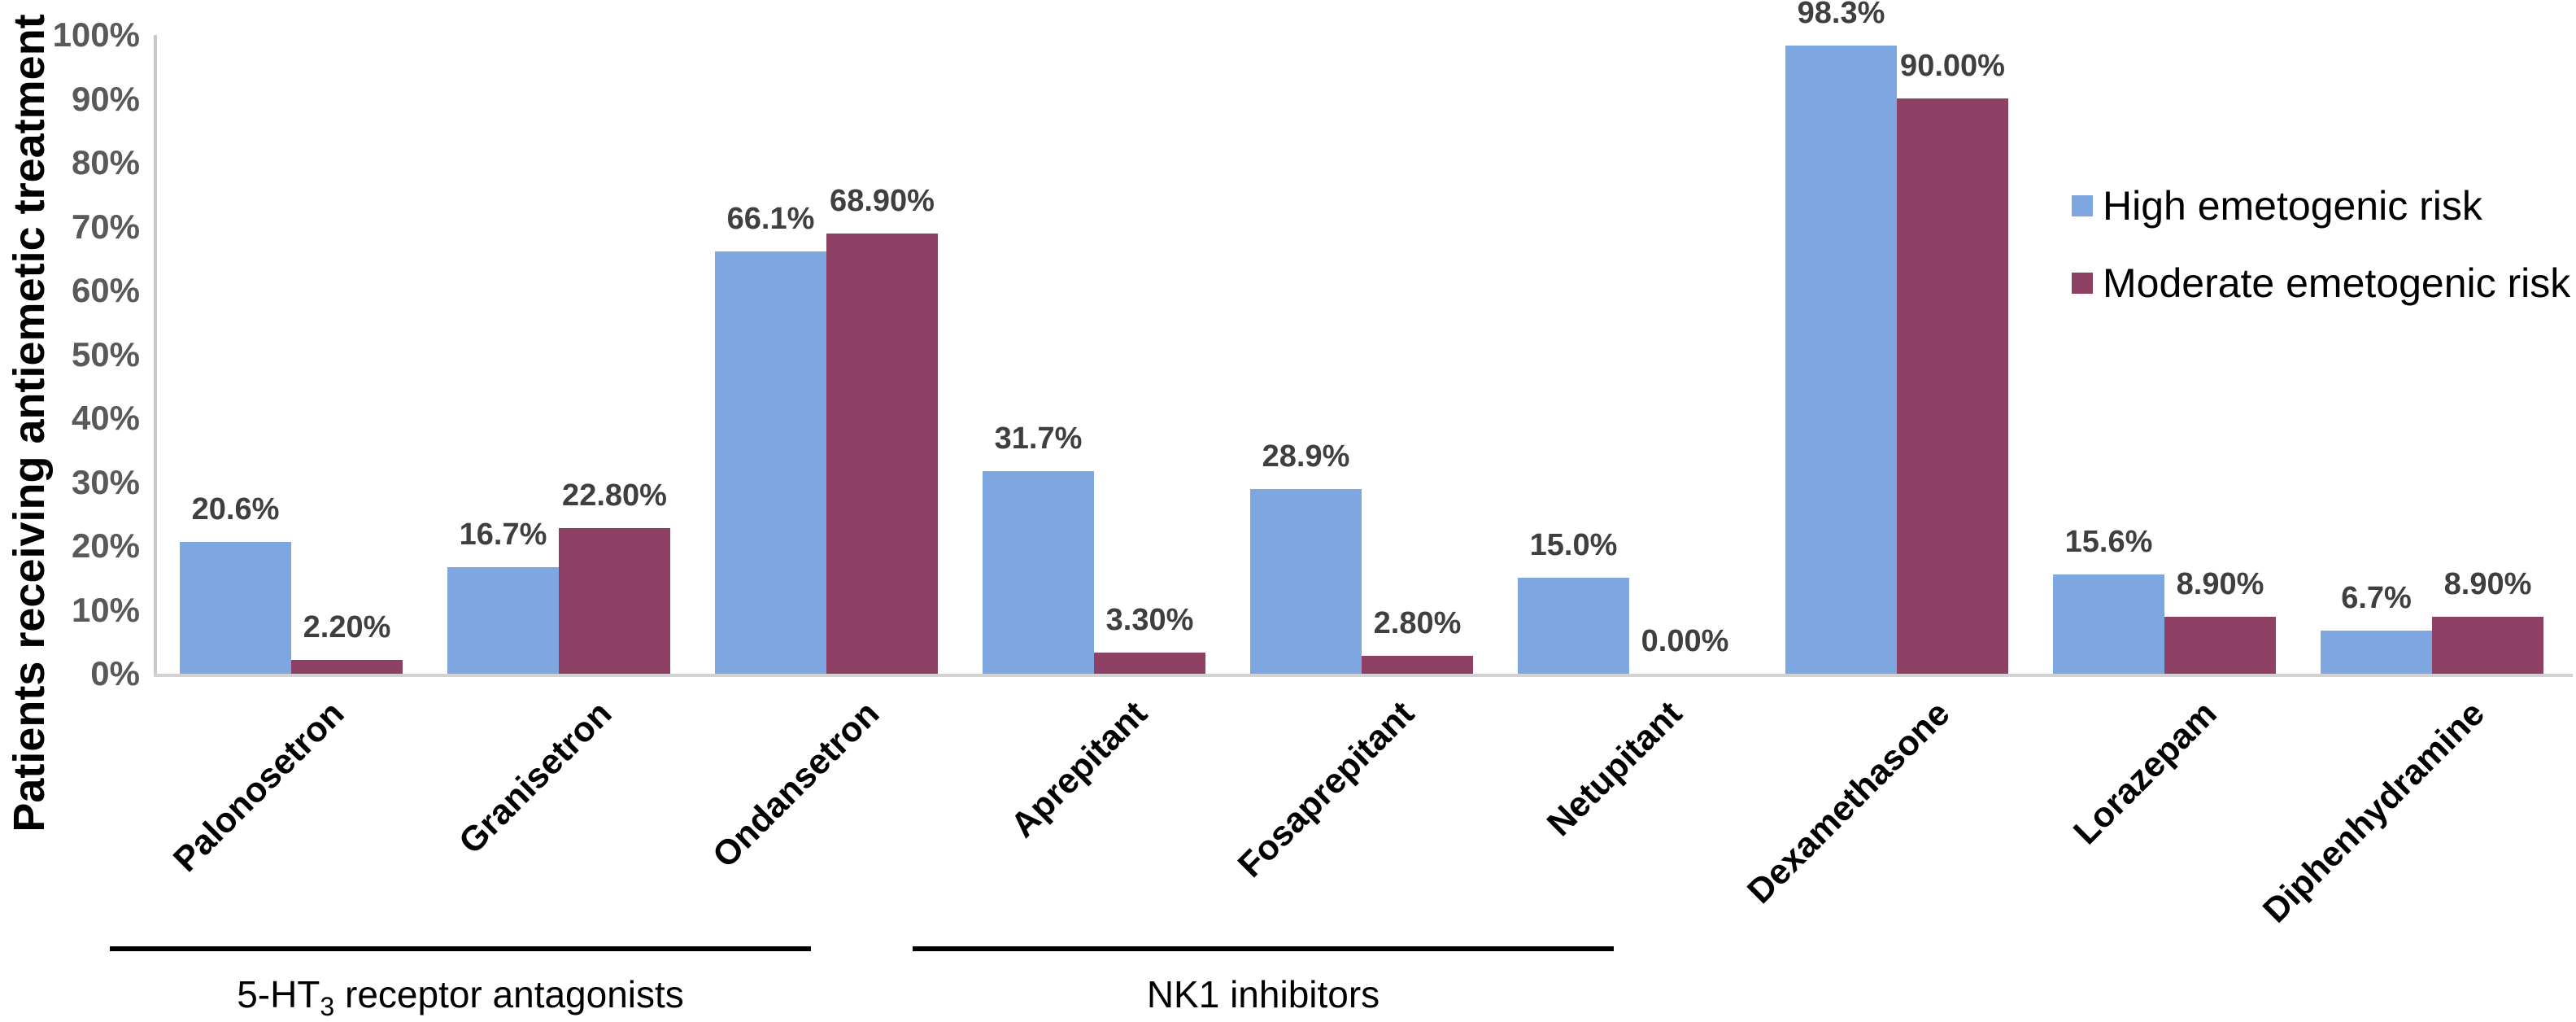 The width and height of the screenshot is (2576, 1022). What do you see at coordinates (1952, 66) in the screenshot?
I see `value-label: 90.00%` at bounding box center [1952, 66].